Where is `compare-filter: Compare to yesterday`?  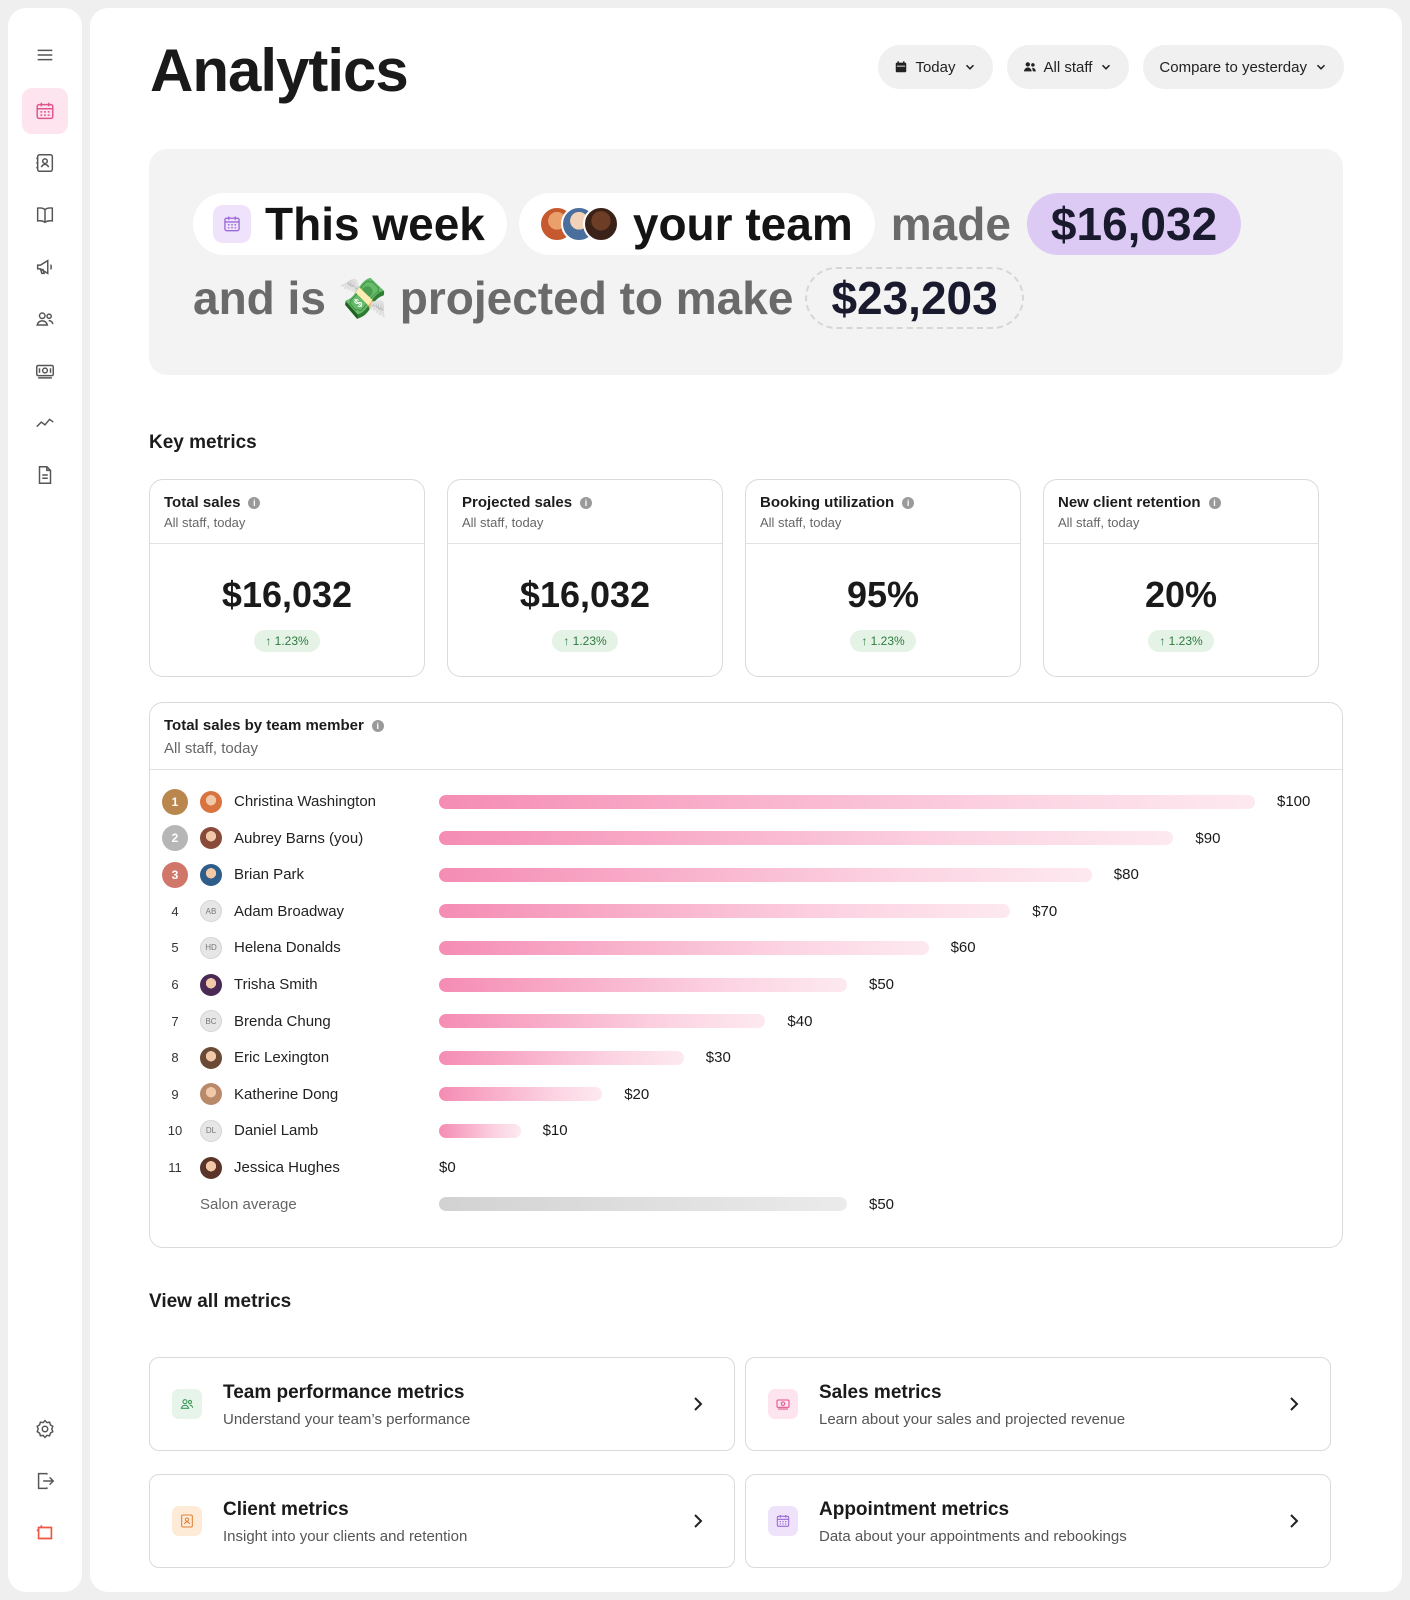 compare-filter: Compare to yesterday is located at coordinates (1243, 67).